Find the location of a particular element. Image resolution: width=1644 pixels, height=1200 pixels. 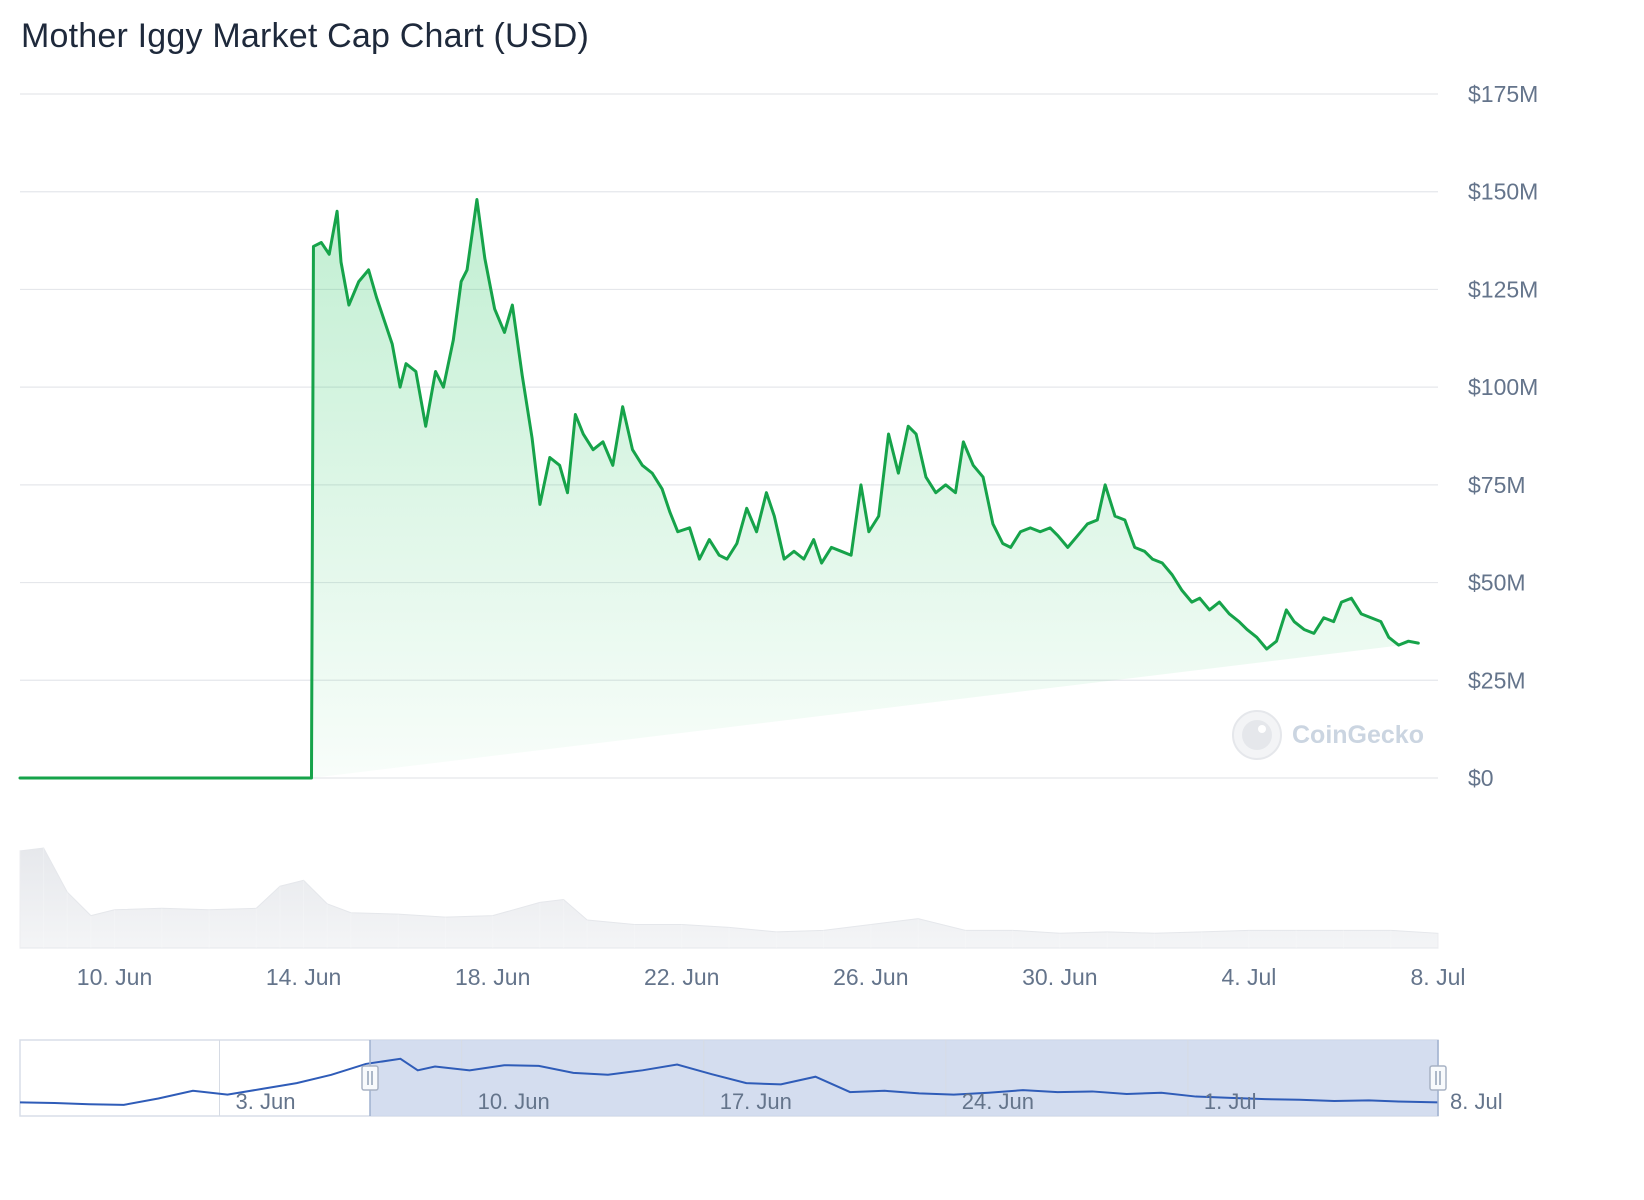

navigator-grid is located at coordinates (704, 1078).